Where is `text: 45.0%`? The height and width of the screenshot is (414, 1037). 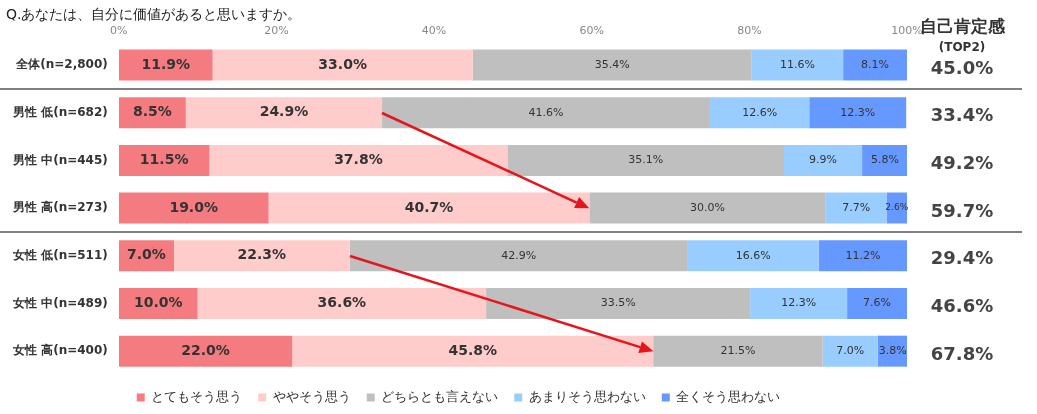
text: 45.0% is located at coordinates (962, 67).